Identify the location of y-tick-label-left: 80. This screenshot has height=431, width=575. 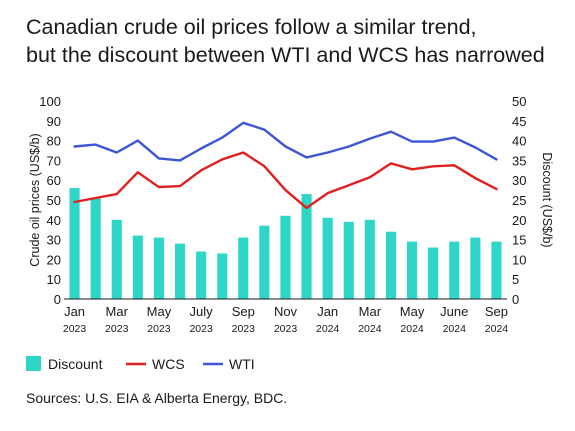
(54, 141).